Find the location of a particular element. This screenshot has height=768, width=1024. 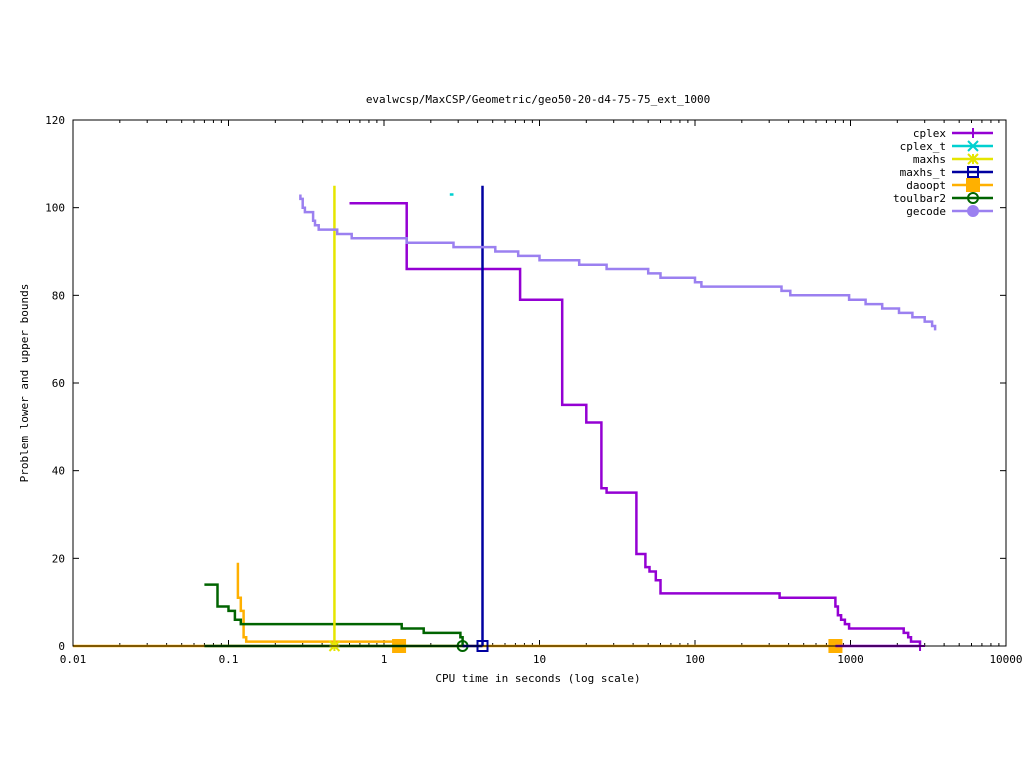

x-tick-label: 10000 is located at coordinates (1005, 659).